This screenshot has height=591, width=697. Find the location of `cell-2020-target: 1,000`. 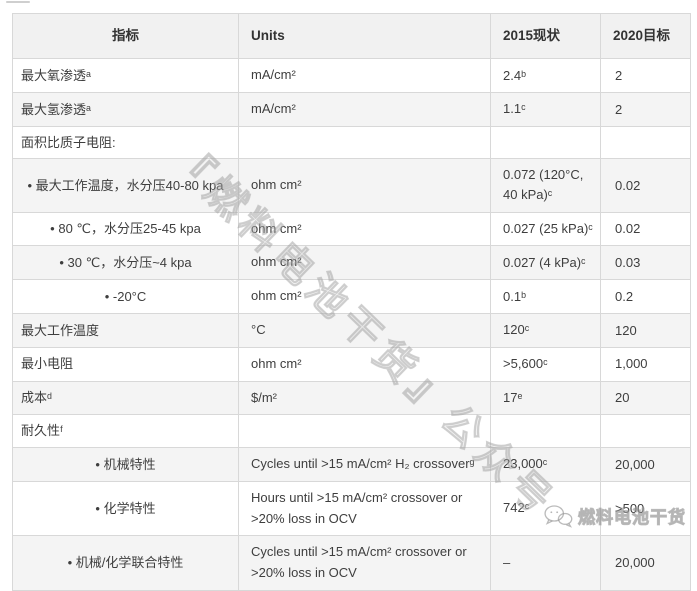

cell-2020-target: 1,000 is located at coordinates (645, 364).